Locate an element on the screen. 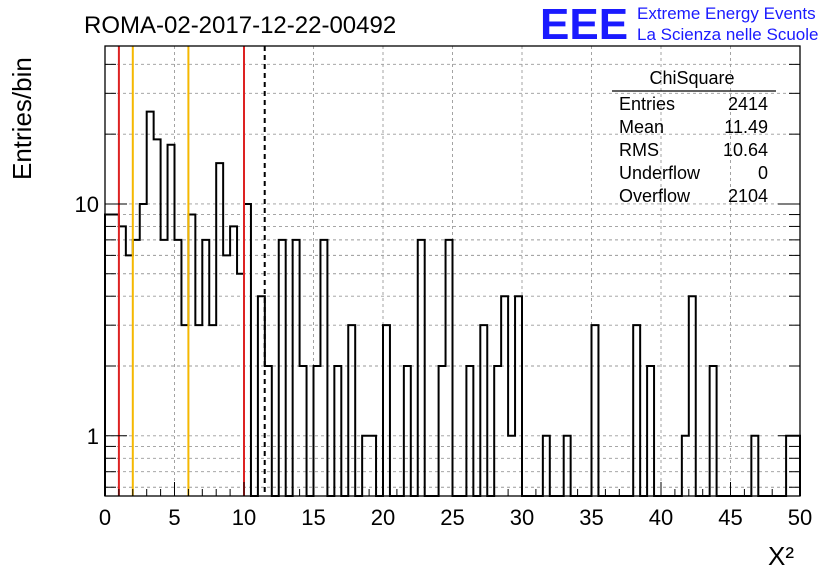 The height and width of the screenshot is (572, 836). stats-value: 0 is located at coordinates (763, 173).